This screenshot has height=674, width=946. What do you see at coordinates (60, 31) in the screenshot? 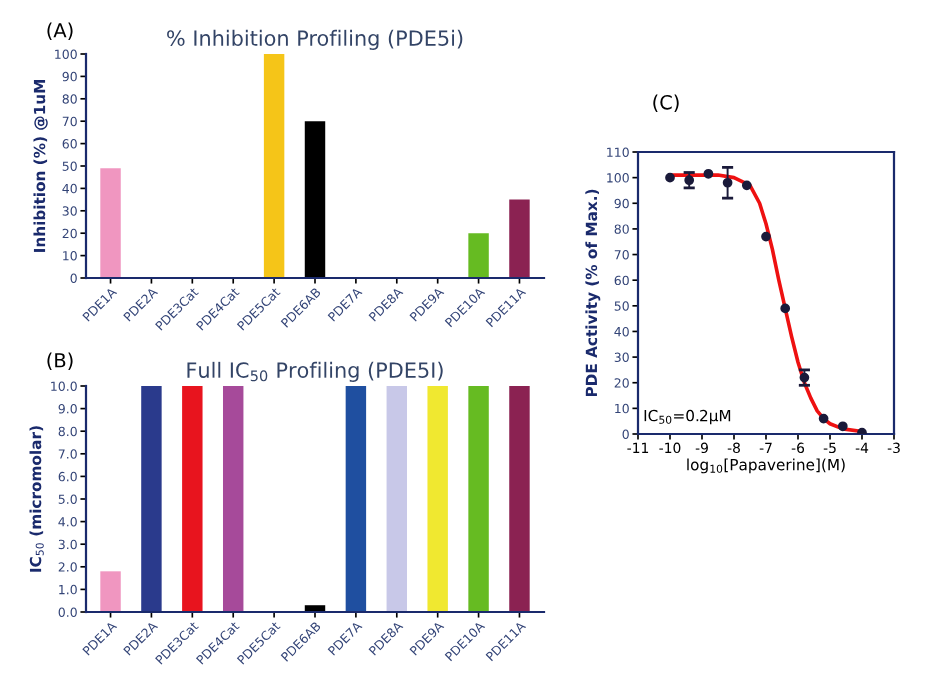
I see `text: (A)` at bounding box center [60, 31].